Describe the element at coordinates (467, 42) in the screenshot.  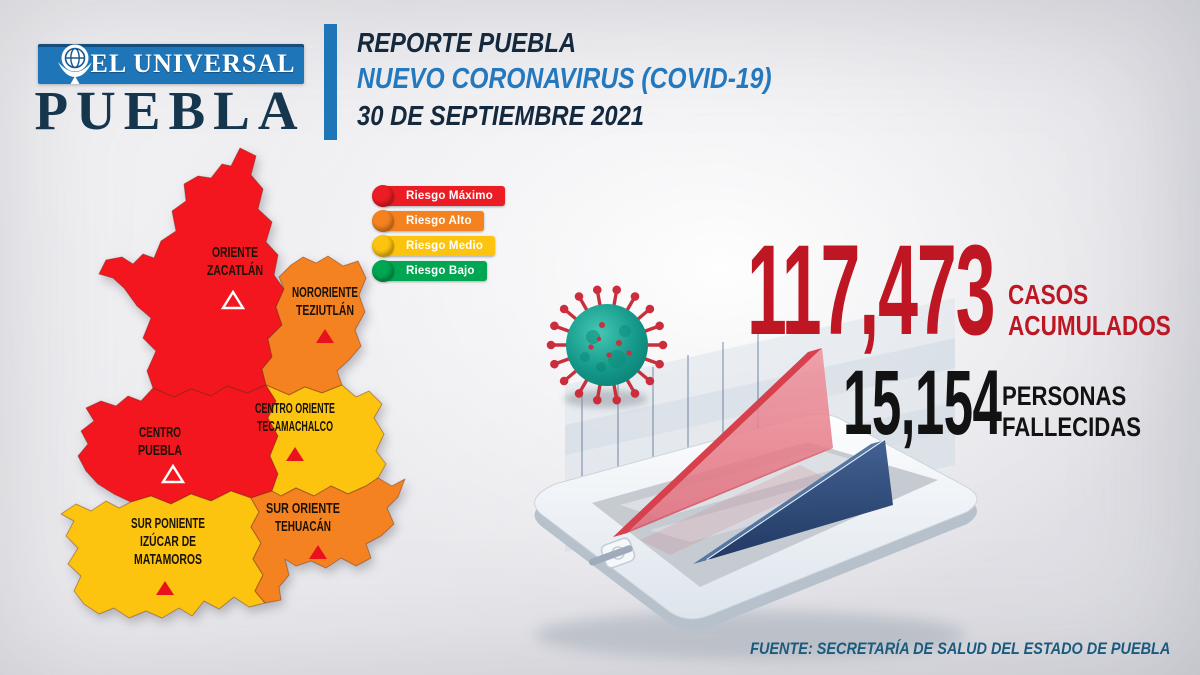
I see `report-title: REPORTE PUEBLA` at that location.